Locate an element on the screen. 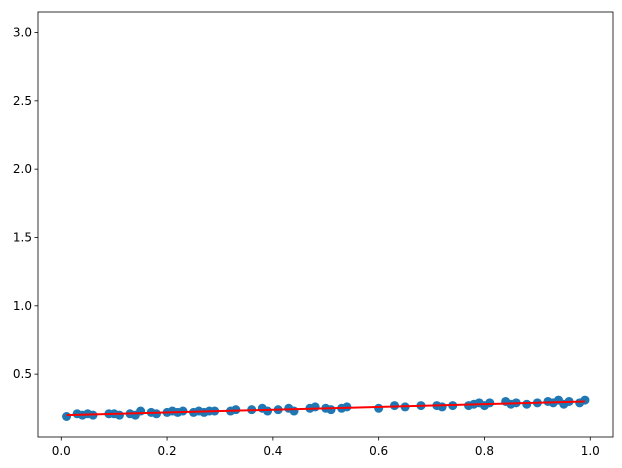 Image resolution: width=622 pixels, height=468 pixels. x-tick-label: 0.2 is located at coordinates (167, 451).